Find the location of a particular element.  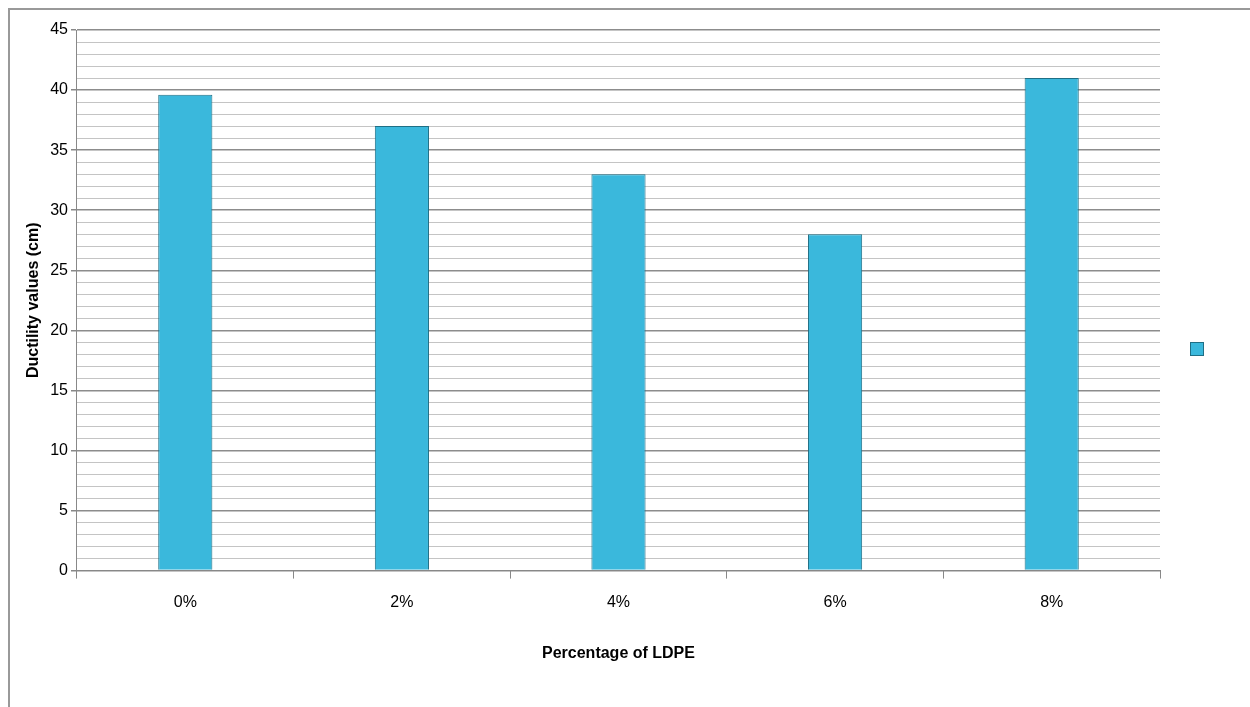

x-tick-label: 2% is located at coordinates (402, 601).